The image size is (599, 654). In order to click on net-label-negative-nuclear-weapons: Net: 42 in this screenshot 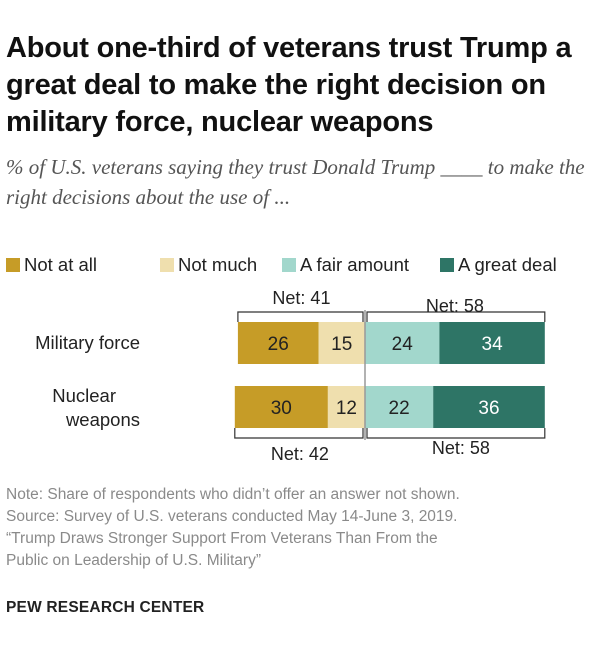, I will do `click(300, 454)`.